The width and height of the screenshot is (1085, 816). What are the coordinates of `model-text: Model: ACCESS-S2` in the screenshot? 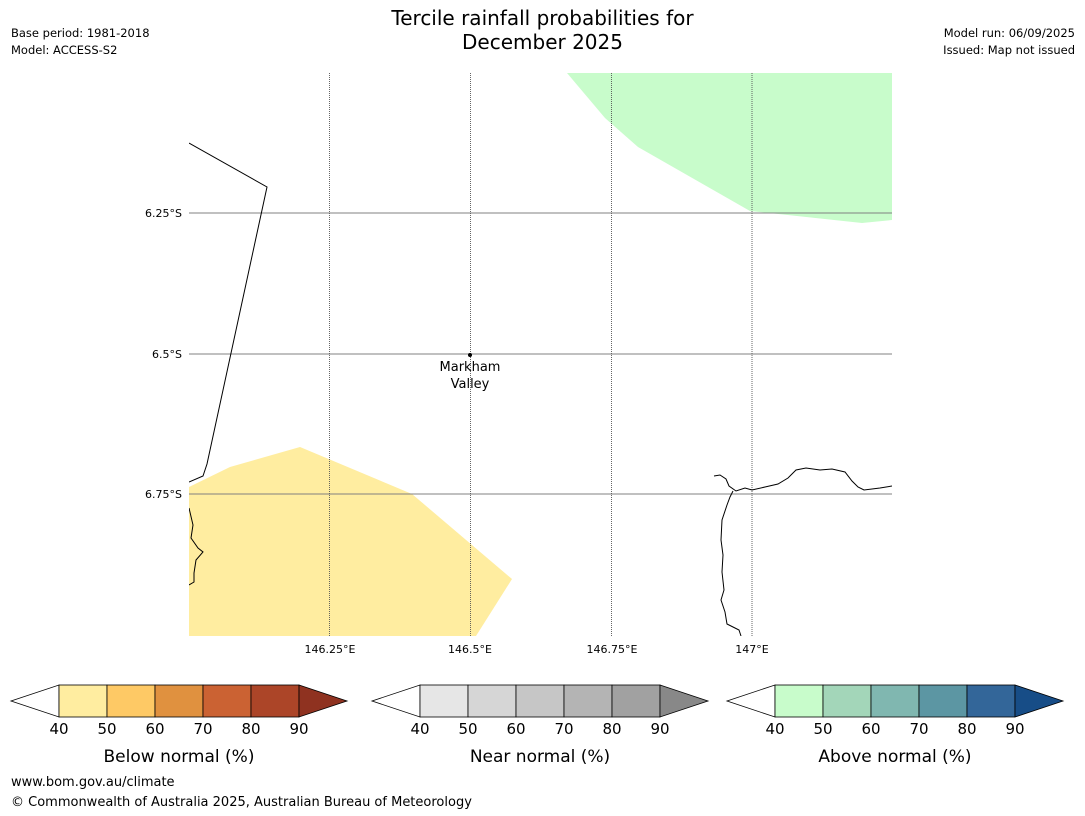 It's located at (64, 50).